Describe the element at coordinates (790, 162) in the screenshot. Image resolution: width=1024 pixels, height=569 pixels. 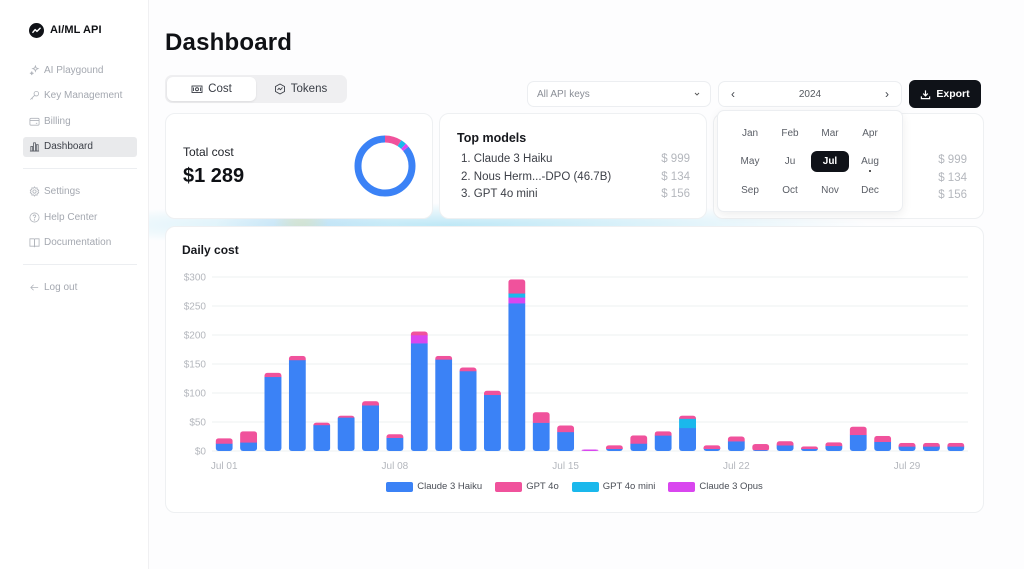
I see `month-jun: Ju` at that location.